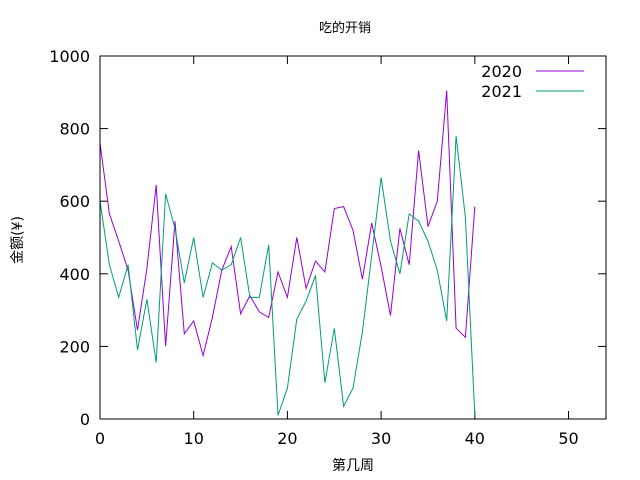 The height and width of the screenshot is (480, 640). I want to click on y-tick-label: 0, so click(85, 419).